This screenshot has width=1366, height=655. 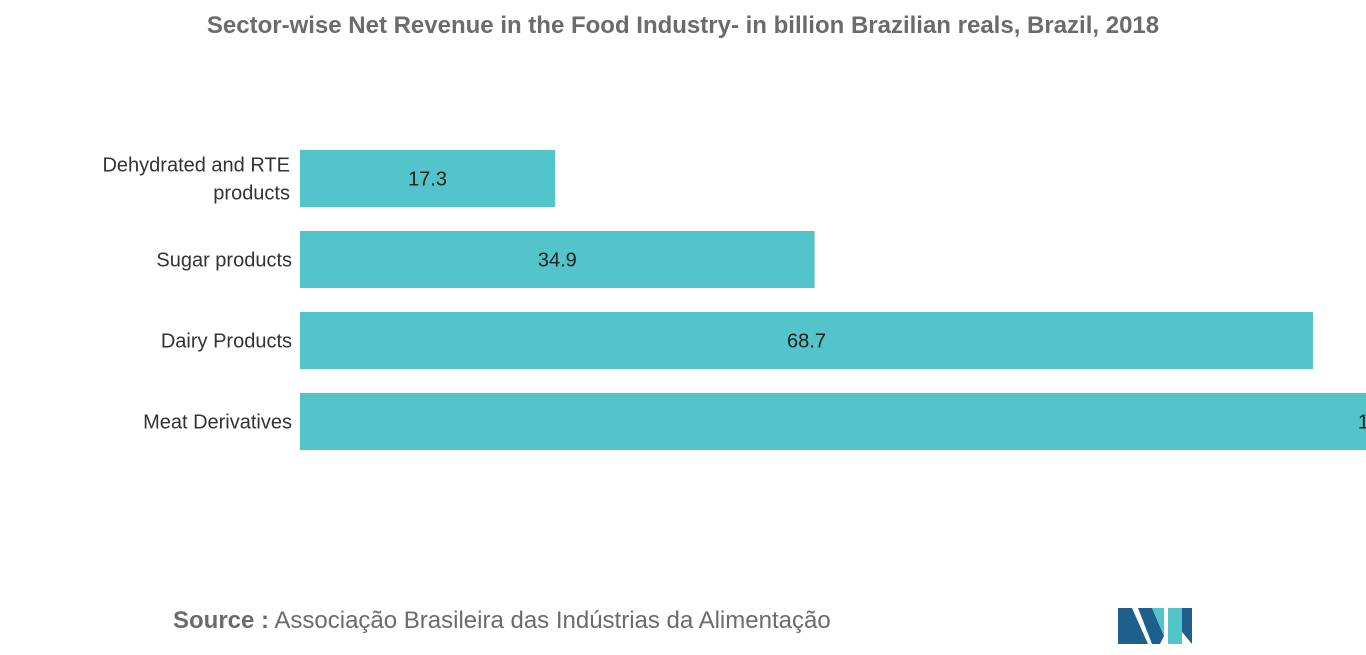 I want to click on bar-value-label: 68.7, so click(x=806, y=342).